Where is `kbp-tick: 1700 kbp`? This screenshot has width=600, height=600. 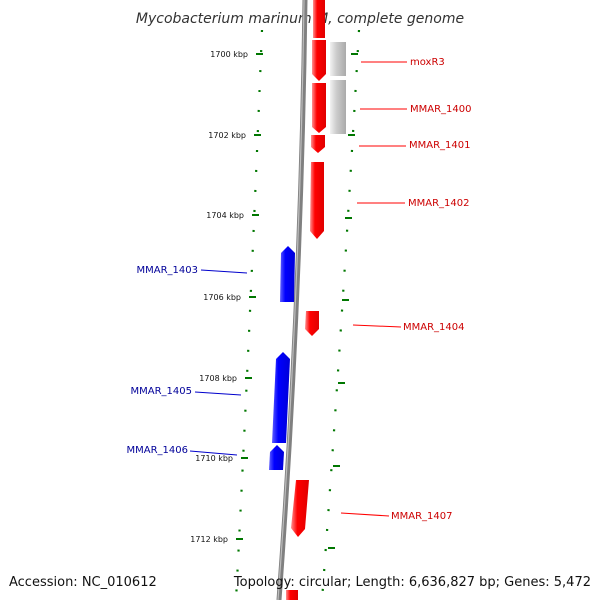
kbp-tick: 1700 kbp is located at coordinates (236, 54).